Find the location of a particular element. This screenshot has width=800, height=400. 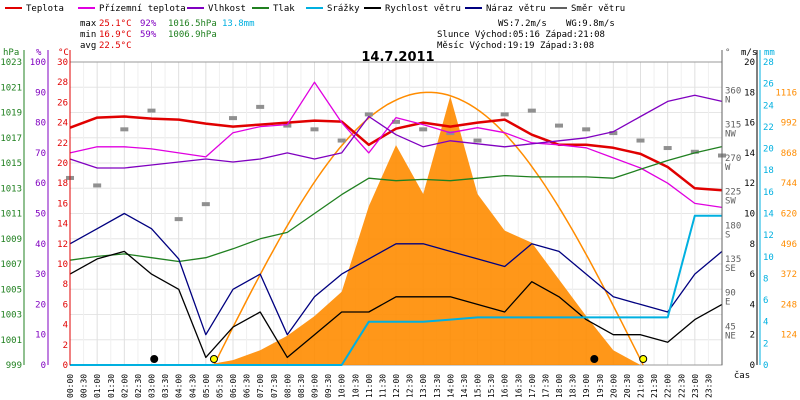

tick-pct: 100 is located at coordinates (38, 63).